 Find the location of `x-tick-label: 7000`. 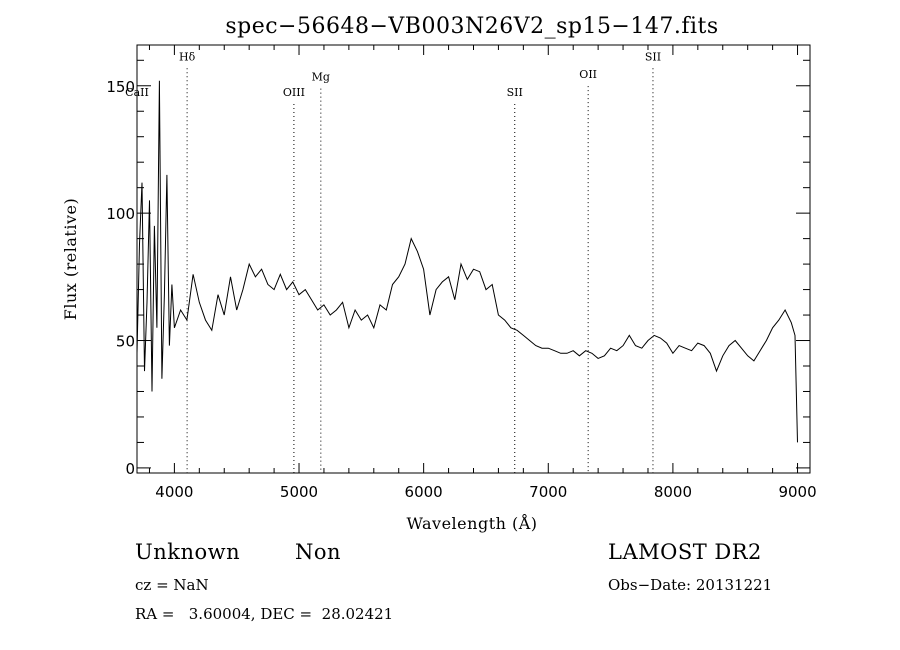

x-tick-label: 7000 is located at coordinates (548, 492).